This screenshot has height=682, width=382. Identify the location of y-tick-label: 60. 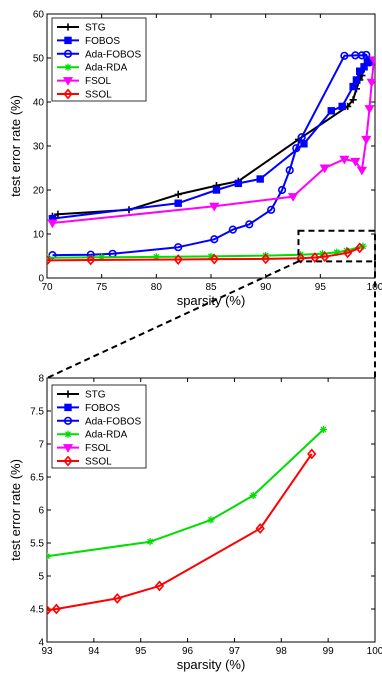
(39, 15).